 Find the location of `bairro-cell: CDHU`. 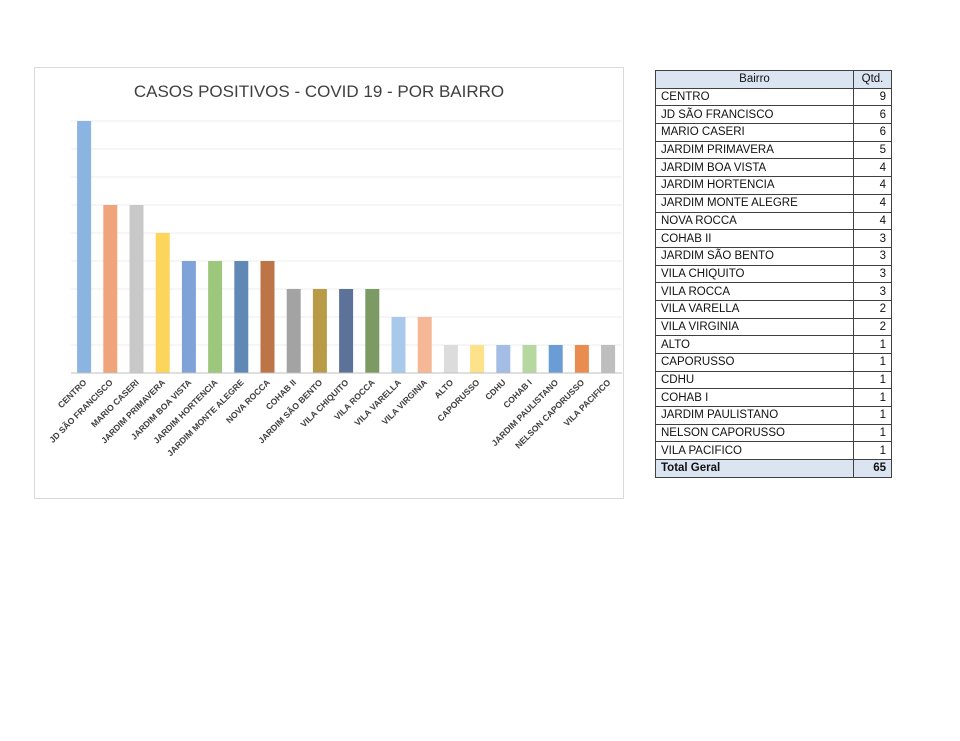

bairro-cell: CDHU is located at coordinates (754, 380).